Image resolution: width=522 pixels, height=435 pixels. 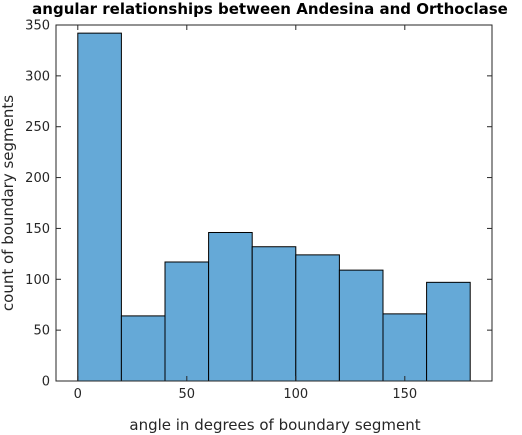 What do you see at coordinates (37, 76) in the screenshot?
I see `y-tick-label: 300` at bounding box center [37, 76].